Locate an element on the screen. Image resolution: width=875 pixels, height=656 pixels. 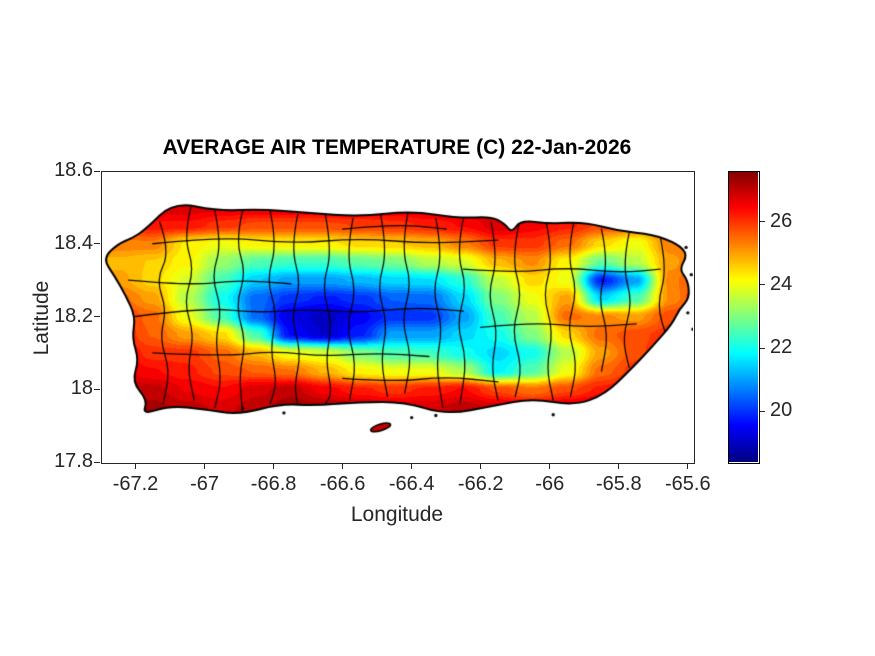
colorbar is located at coordinates (743, 316).